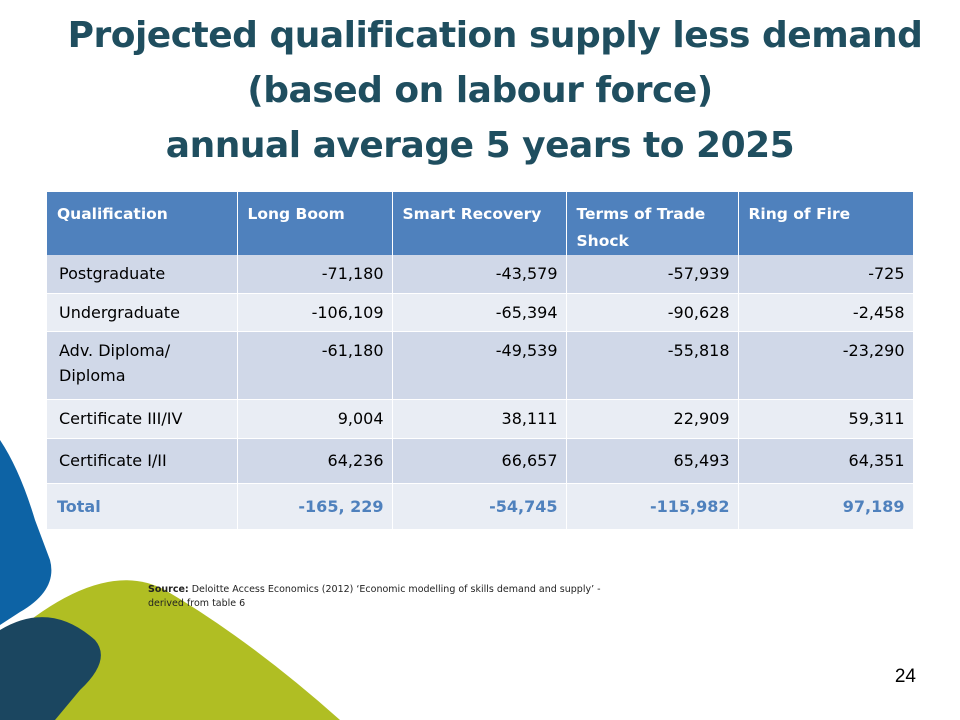 The height and width of the screenshot is (720, 960). I want to click on total-value: -115,982, so click(652, 506).